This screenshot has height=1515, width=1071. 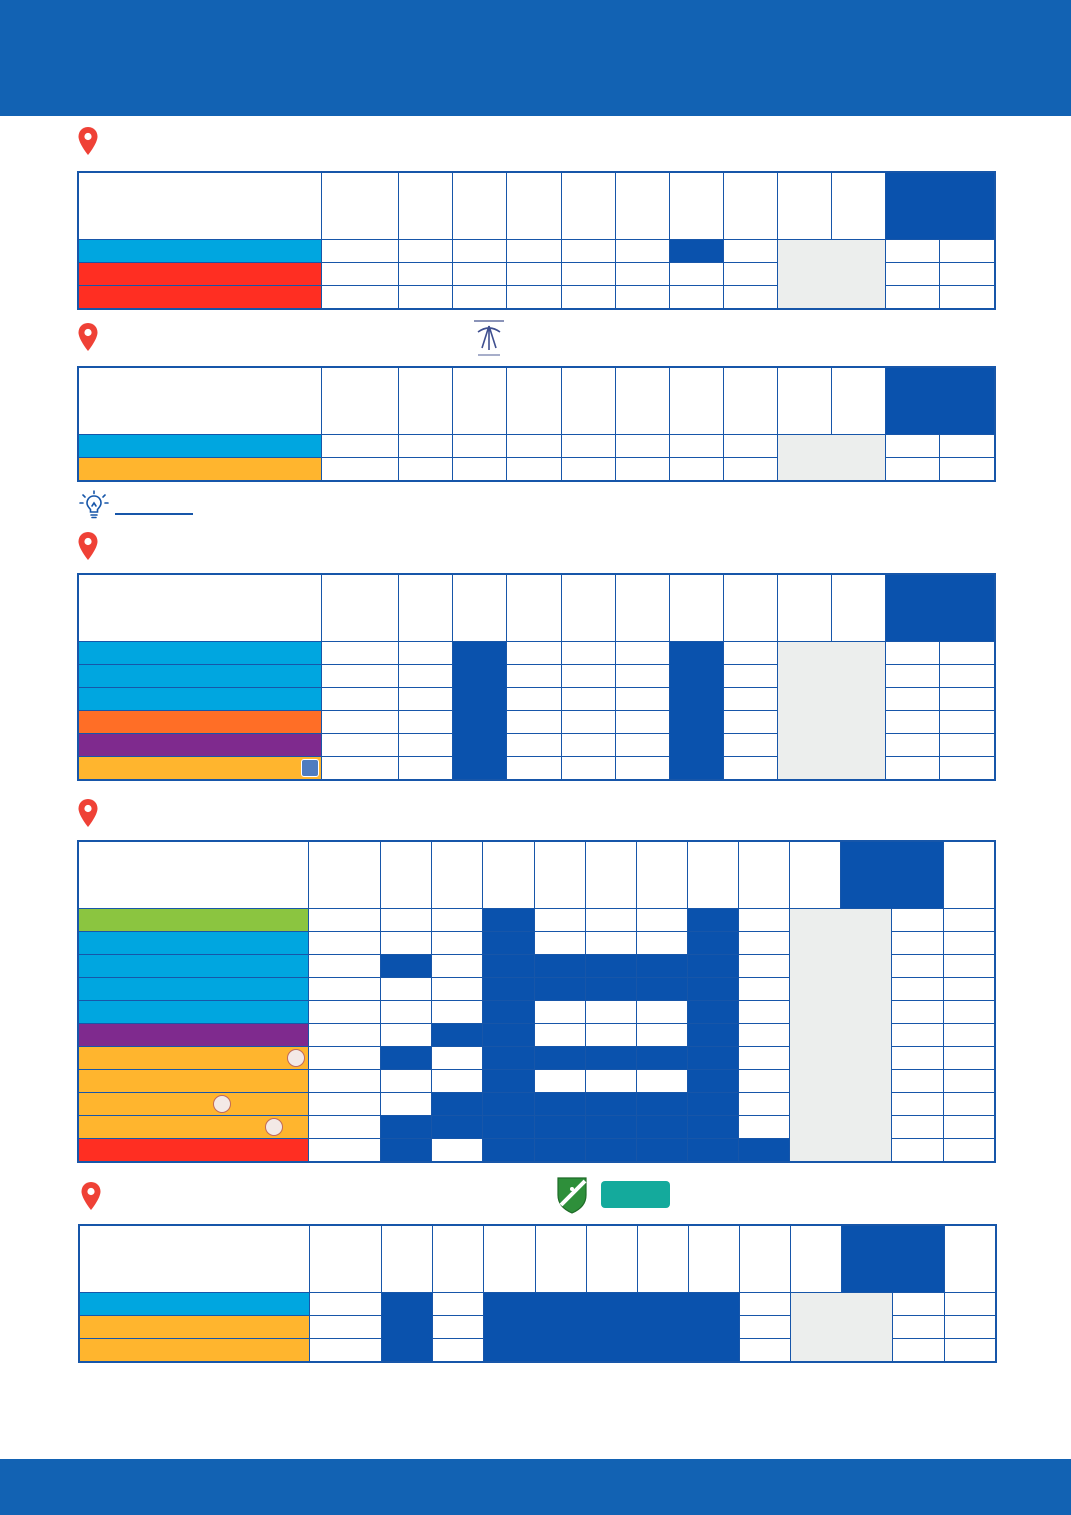 What do you see at coordinates (88, 337) in the screenshot?
I see `map-pin-icon` at bounding box center [88, 337].